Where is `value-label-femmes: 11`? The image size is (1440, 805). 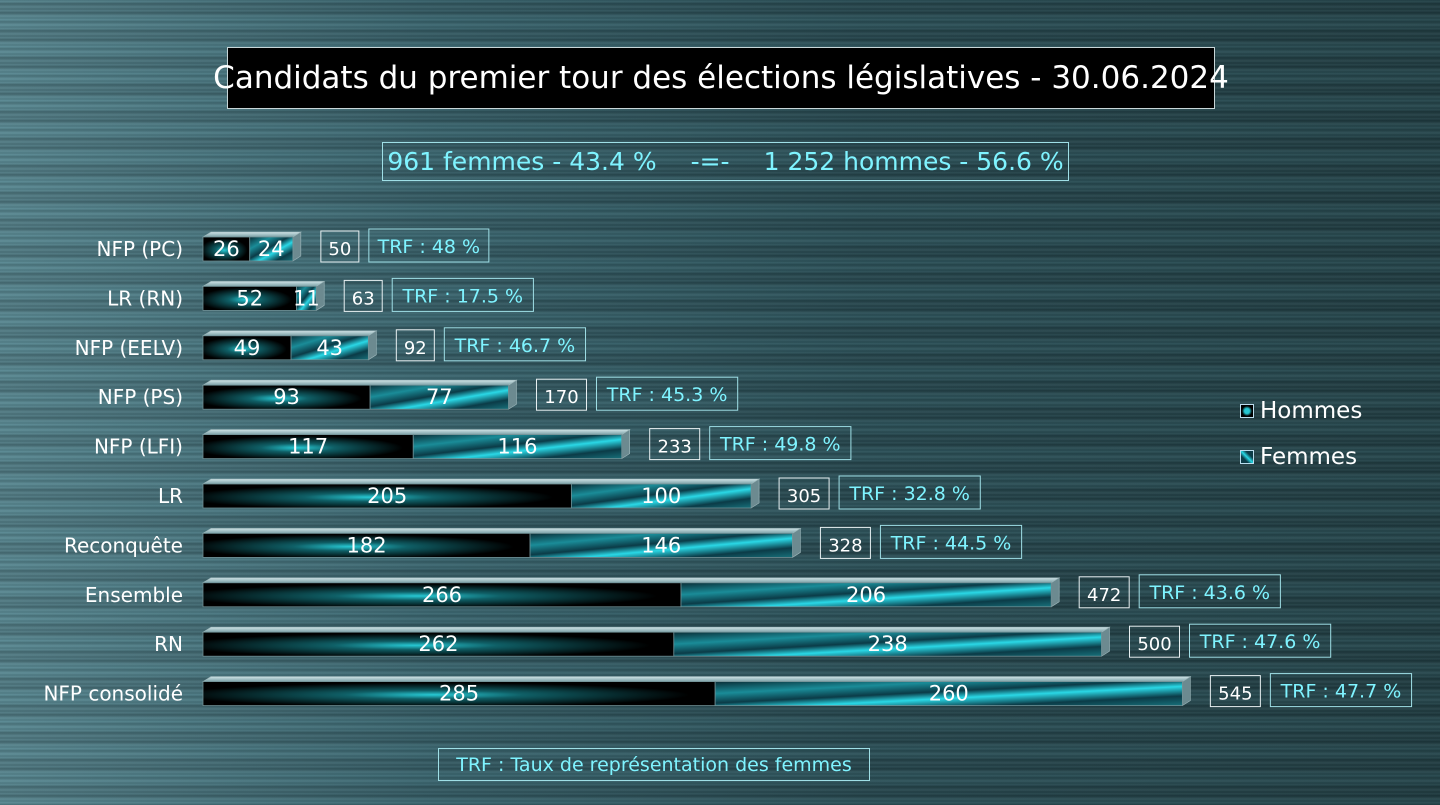 value-label-femmes: 11 is located at coordinates (306, 298).